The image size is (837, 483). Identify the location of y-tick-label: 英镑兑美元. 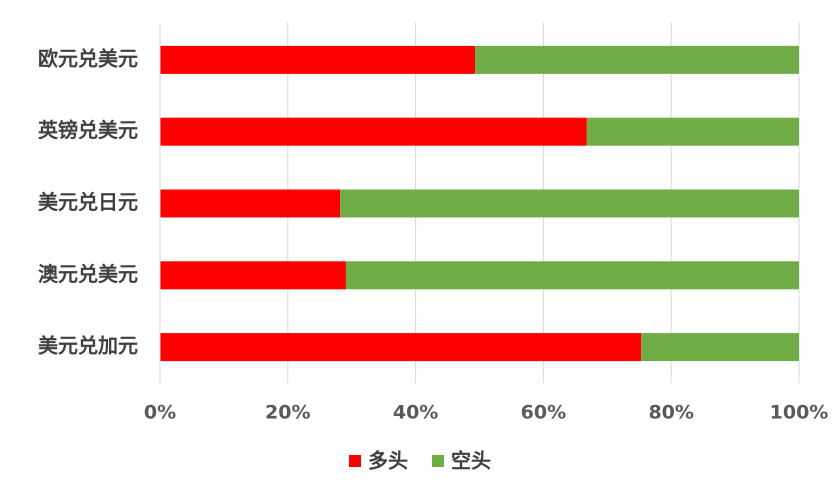
(88, 130).